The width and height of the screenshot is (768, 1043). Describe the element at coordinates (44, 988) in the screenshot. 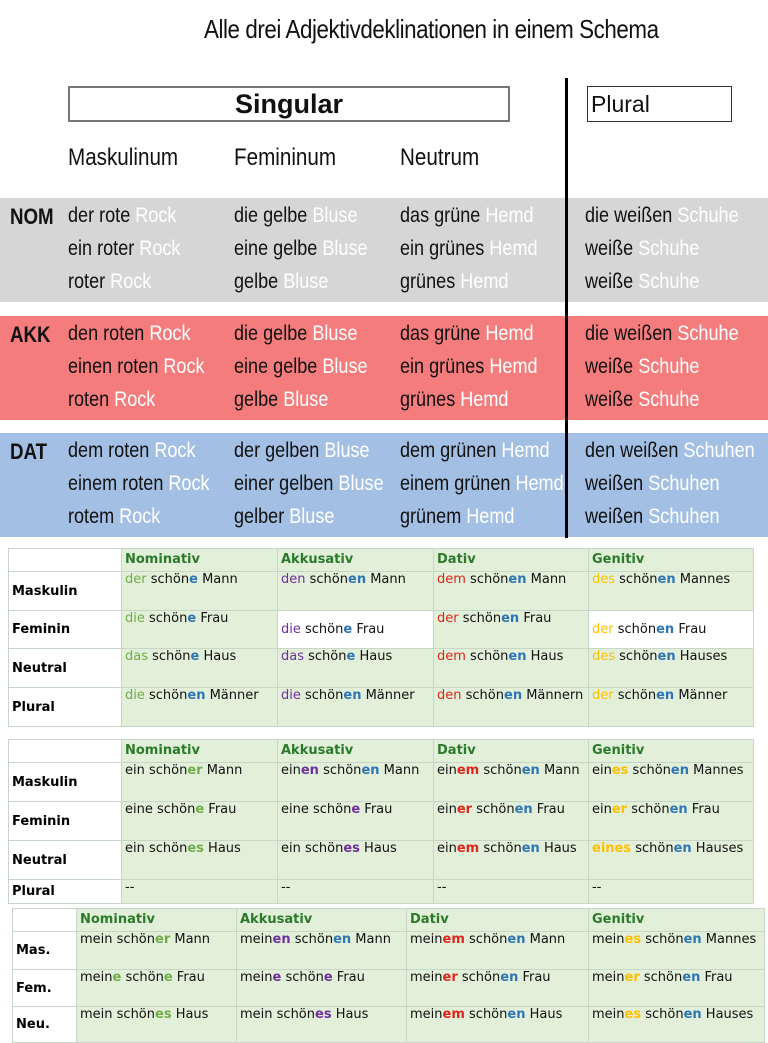

I see `row-header: Fem.` at that location.